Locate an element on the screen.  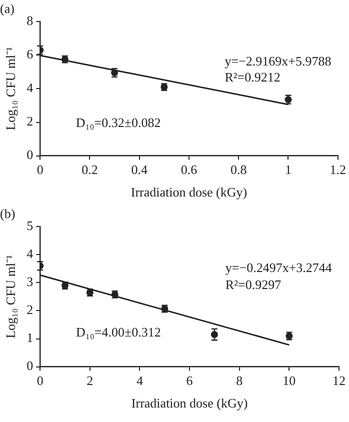
y-tick-label: 8 is located at coordinates (30, 20).